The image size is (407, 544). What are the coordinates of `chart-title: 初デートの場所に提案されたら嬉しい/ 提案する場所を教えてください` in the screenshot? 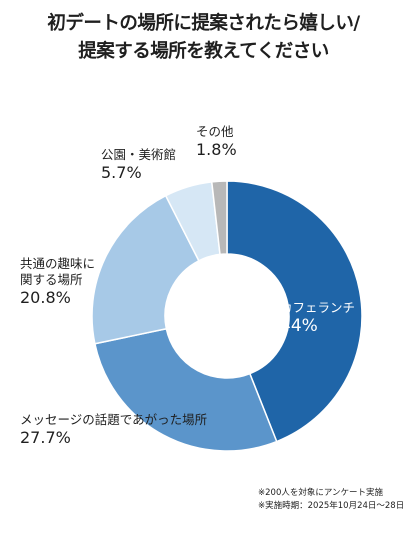 It's located at (203, 38).